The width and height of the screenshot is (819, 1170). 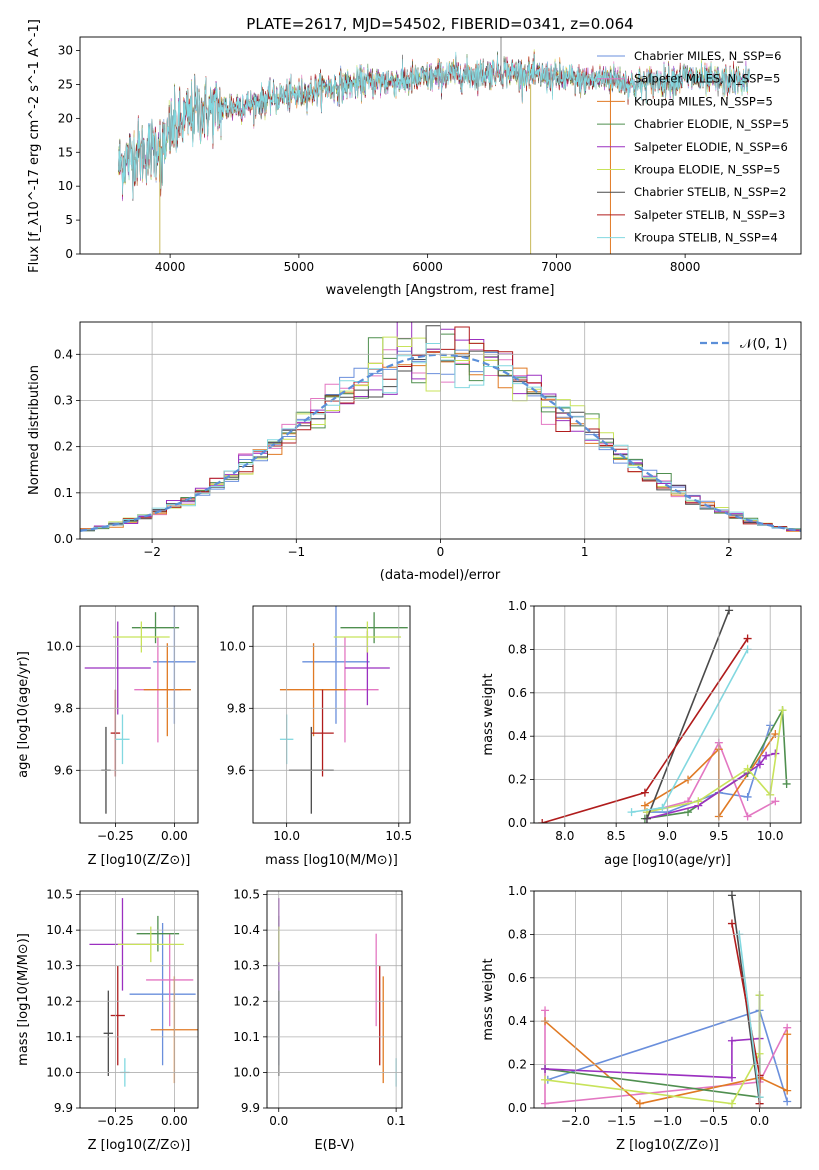 What do you see at coordinates (440, 290) in the screenshot?
I see `spectrum-xlabel: wavelength [Angstrom, rest frame]` at bounding box center [440, 290].